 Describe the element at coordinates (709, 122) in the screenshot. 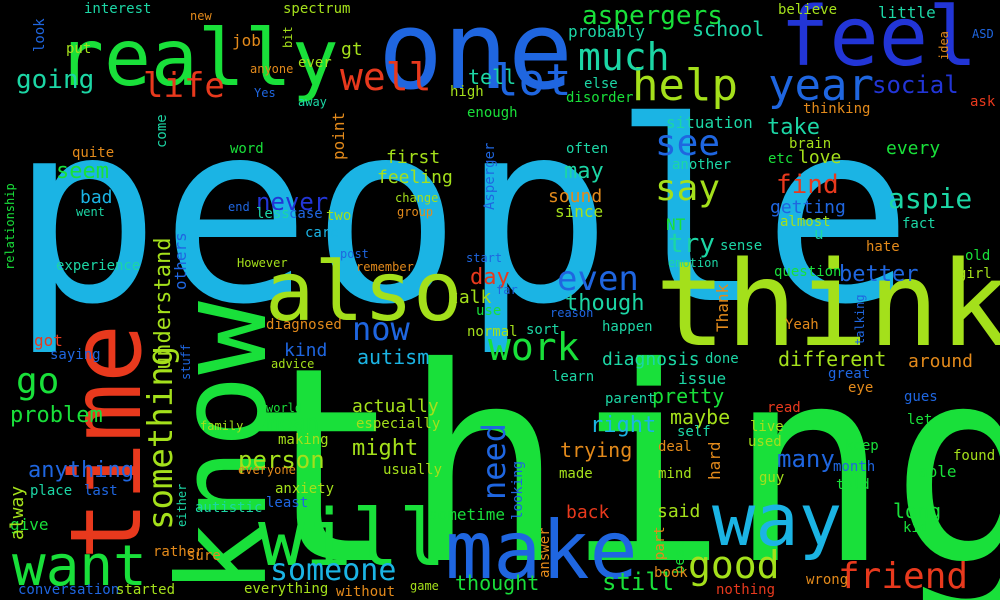

I see `word-situation: situation` at that location.